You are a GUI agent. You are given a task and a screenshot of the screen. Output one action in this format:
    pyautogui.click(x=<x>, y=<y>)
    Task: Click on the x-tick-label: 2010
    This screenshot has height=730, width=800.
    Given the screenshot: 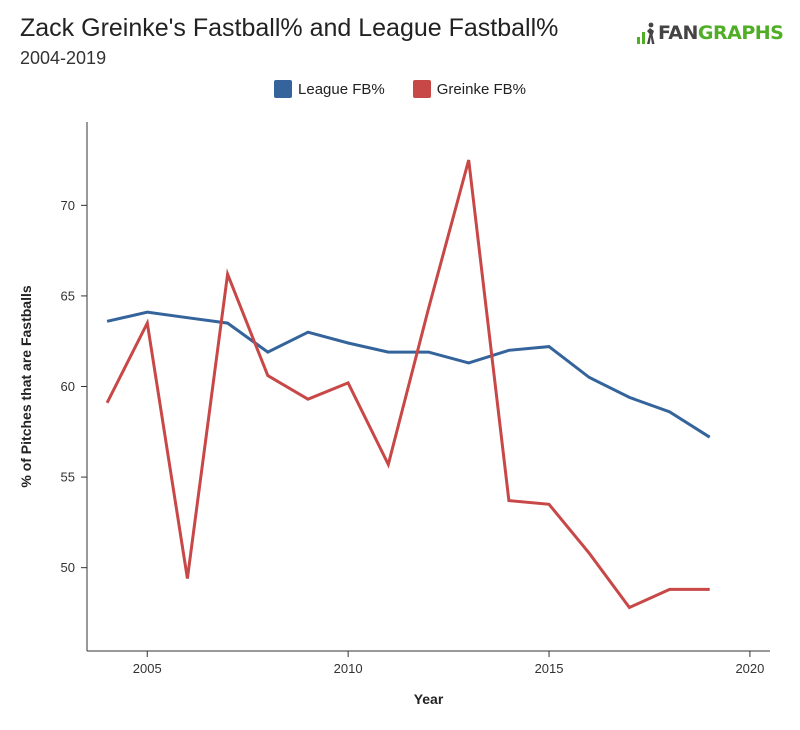 What is the action you would take?
    pyautogui.click(x=348, y=668)
    